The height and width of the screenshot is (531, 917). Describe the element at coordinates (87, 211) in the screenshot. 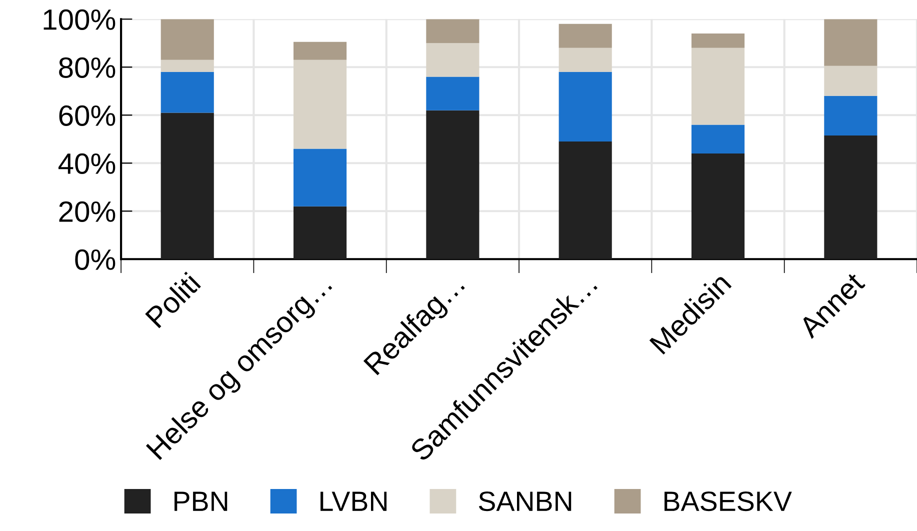

I see `y-tick-label: 20%` at that location.